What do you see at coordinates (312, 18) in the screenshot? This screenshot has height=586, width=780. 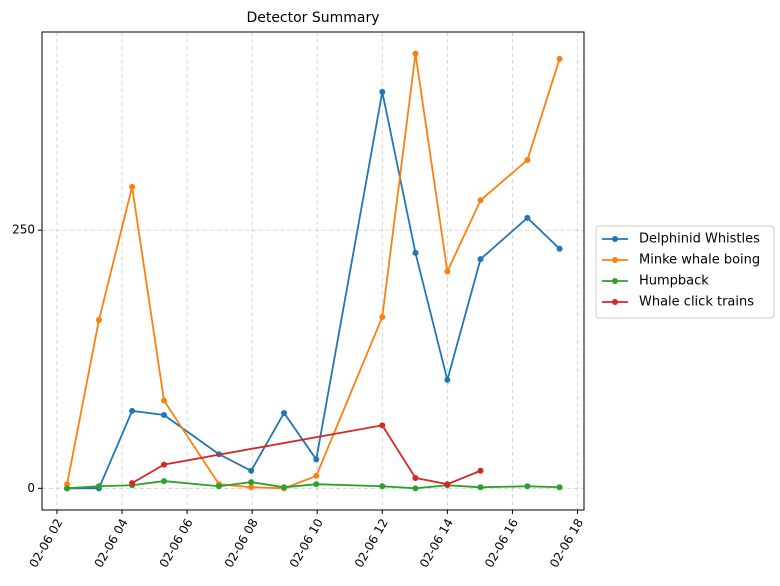 I see `chart-title: Detector Summary` at bounding box center [312, 18].